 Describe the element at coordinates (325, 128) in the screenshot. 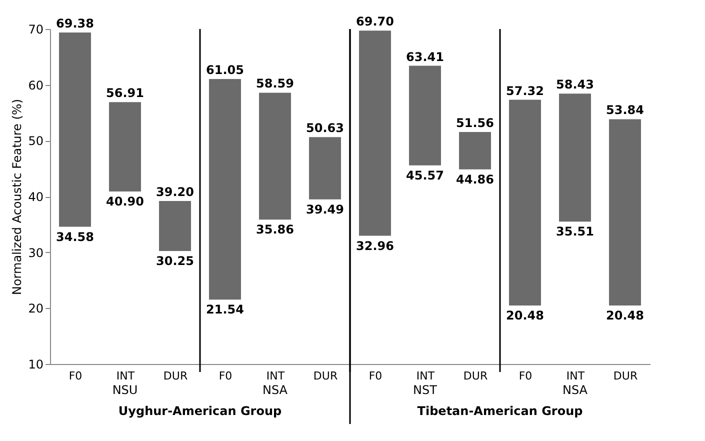

I see `data-label: 50.63` at that location.